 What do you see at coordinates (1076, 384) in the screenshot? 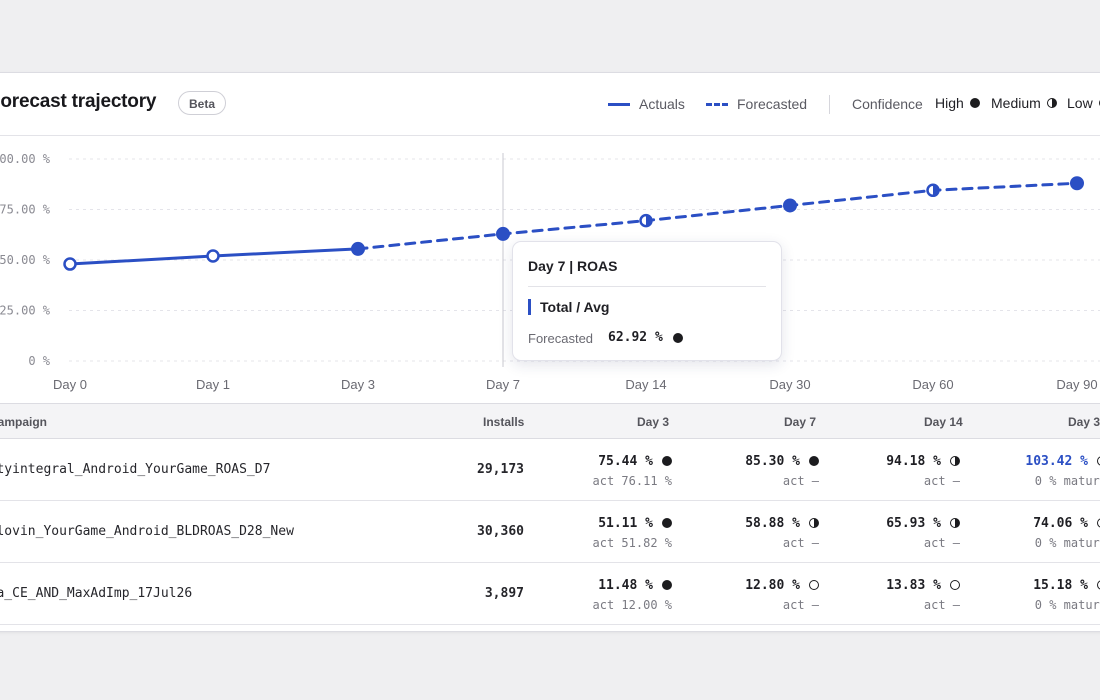
I see `x-tick-label: Day 90` at bounding box center [1076, 384].